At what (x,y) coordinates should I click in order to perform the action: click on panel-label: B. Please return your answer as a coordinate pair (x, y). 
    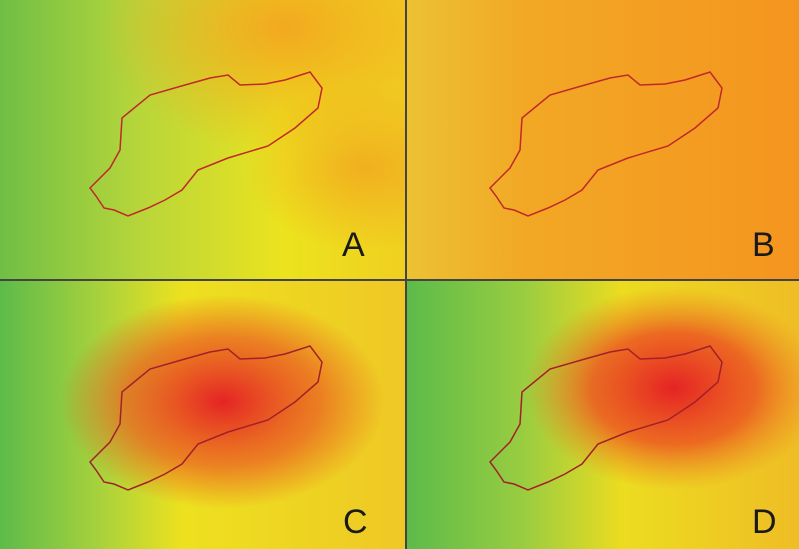
    Looking at the image, I should click on (763, 245).